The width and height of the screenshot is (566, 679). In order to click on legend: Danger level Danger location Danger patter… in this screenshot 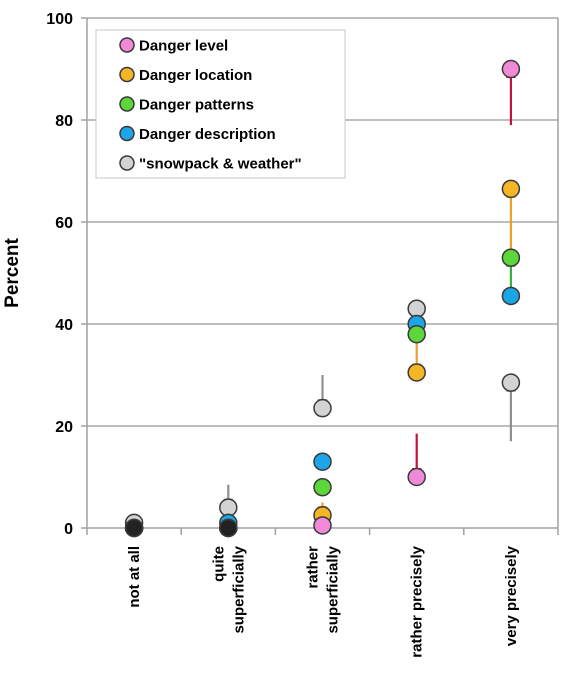, I will do `click(220, 104)`.